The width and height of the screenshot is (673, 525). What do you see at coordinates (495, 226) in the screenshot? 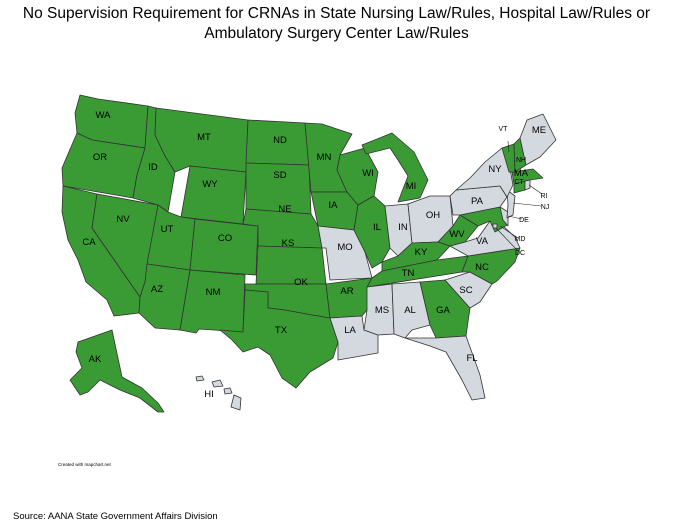
I see `state-dc` at bounding box center [495, 226].